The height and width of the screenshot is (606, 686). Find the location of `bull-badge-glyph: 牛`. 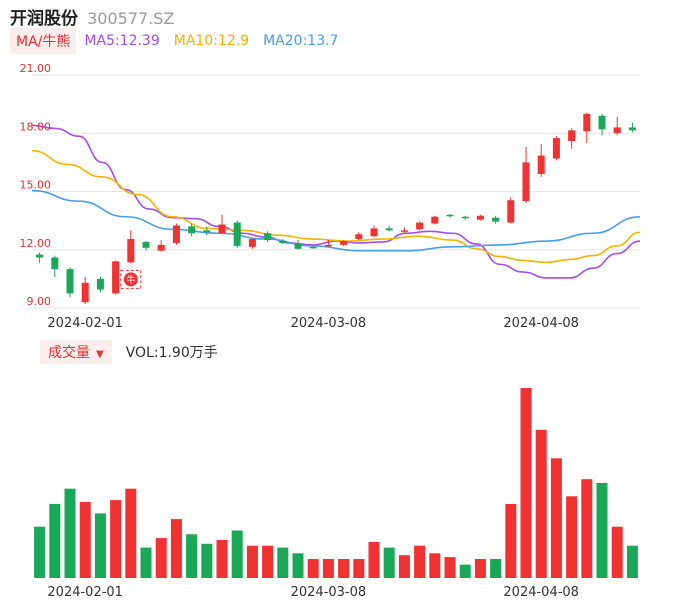

bull-badge-glyph: 牛 is located at coordinates (130, 280).